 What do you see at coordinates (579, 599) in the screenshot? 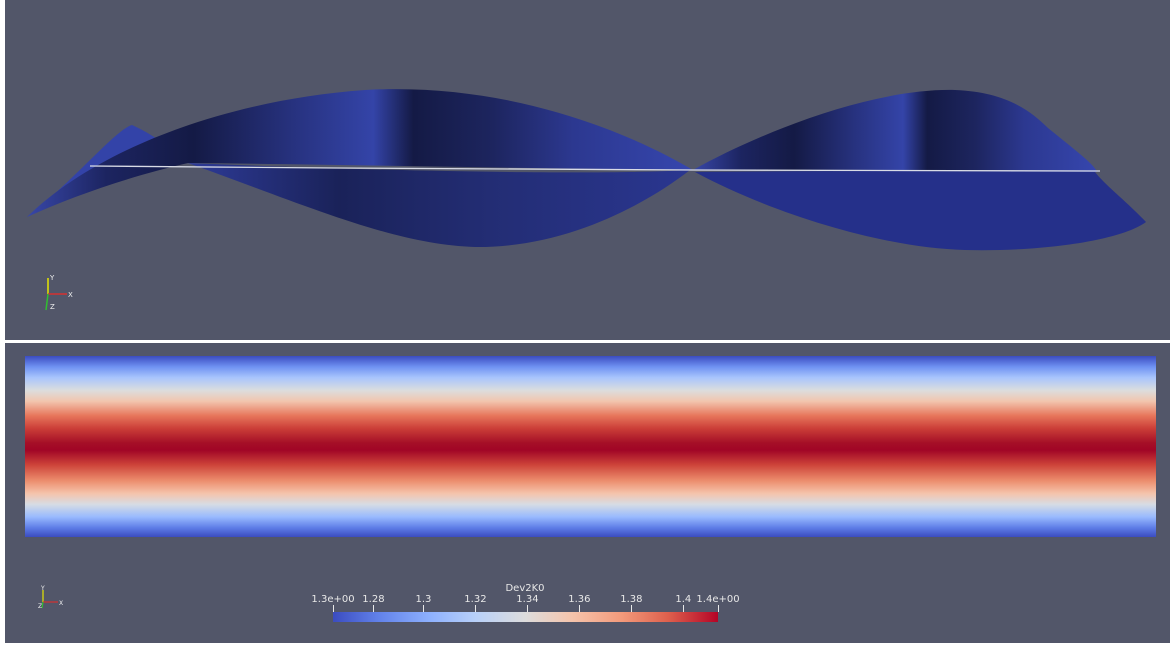
I see `colorbar-tick-label: 1.36` at bounding box center [579, 599].